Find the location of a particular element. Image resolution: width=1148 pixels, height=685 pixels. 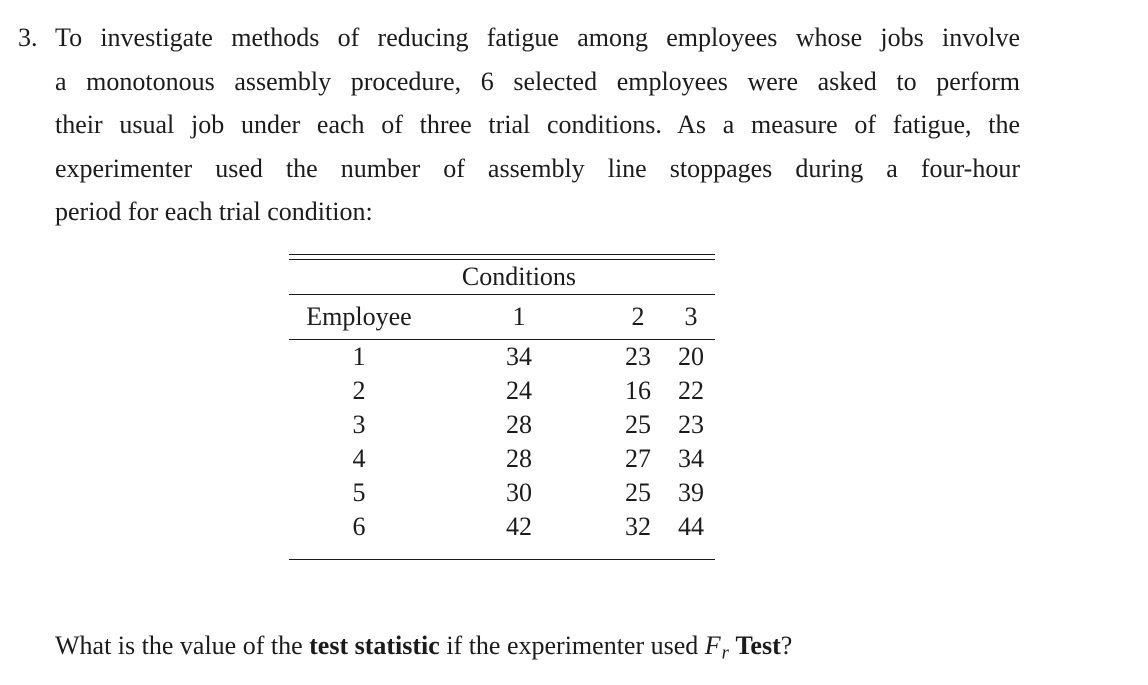

table-row: 2 24 16 22 is located at coordinates (502, 391).